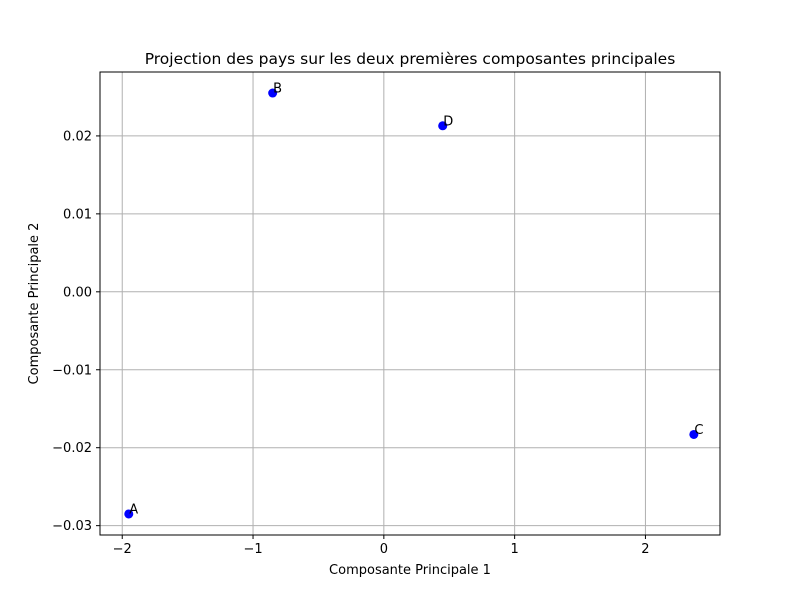 The height and width of the screenshot is (600, 800). Describe the element at coordinates (76, 331) in the screenshot. I see `y-axis-ticks: −0.03 −0.02 −0.01 0.00 0.01 0.02` at that location.